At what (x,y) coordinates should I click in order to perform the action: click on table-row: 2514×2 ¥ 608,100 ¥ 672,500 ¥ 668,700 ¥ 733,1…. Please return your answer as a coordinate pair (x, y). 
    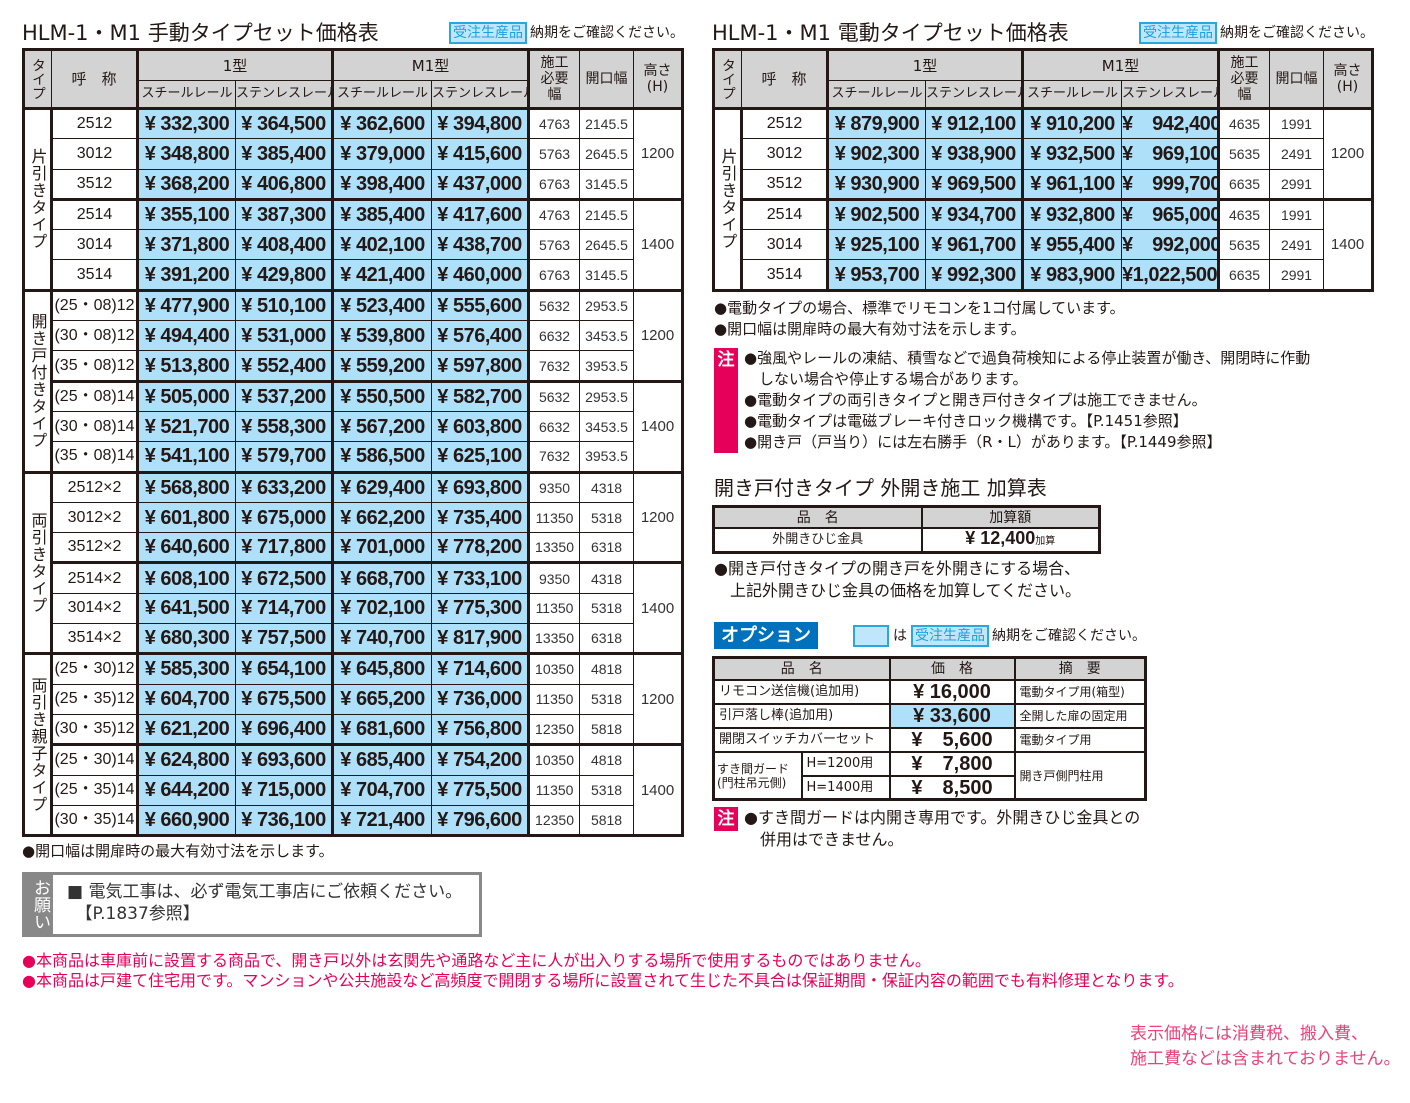
    Looking at the image, I should click on (353, 608).